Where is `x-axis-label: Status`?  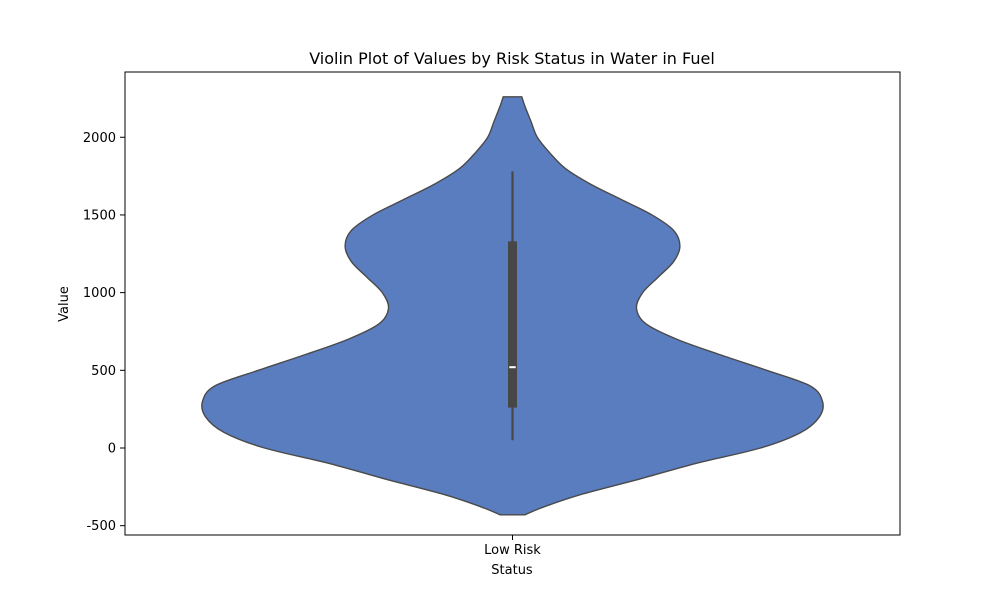
x-axis-label: Status is located at coordinates (512, 570).